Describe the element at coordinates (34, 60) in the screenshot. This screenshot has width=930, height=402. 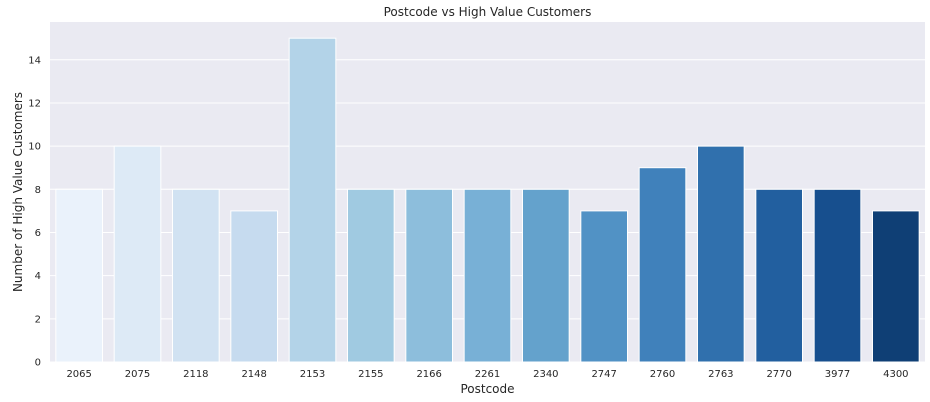
I see `y-tick-label: 14` at that location.